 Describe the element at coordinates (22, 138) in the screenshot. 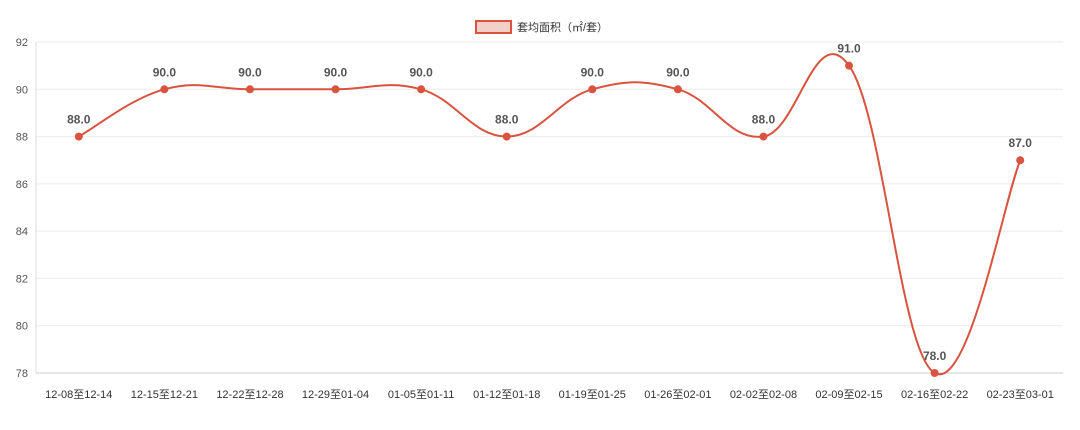

I see `y-tick-label: 88` at that location.